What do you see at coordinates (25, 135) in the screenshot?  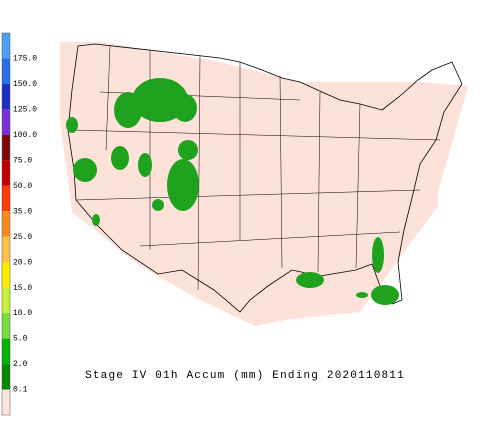 I see `legend-label: 100.0` at bounding box center [25, 135].